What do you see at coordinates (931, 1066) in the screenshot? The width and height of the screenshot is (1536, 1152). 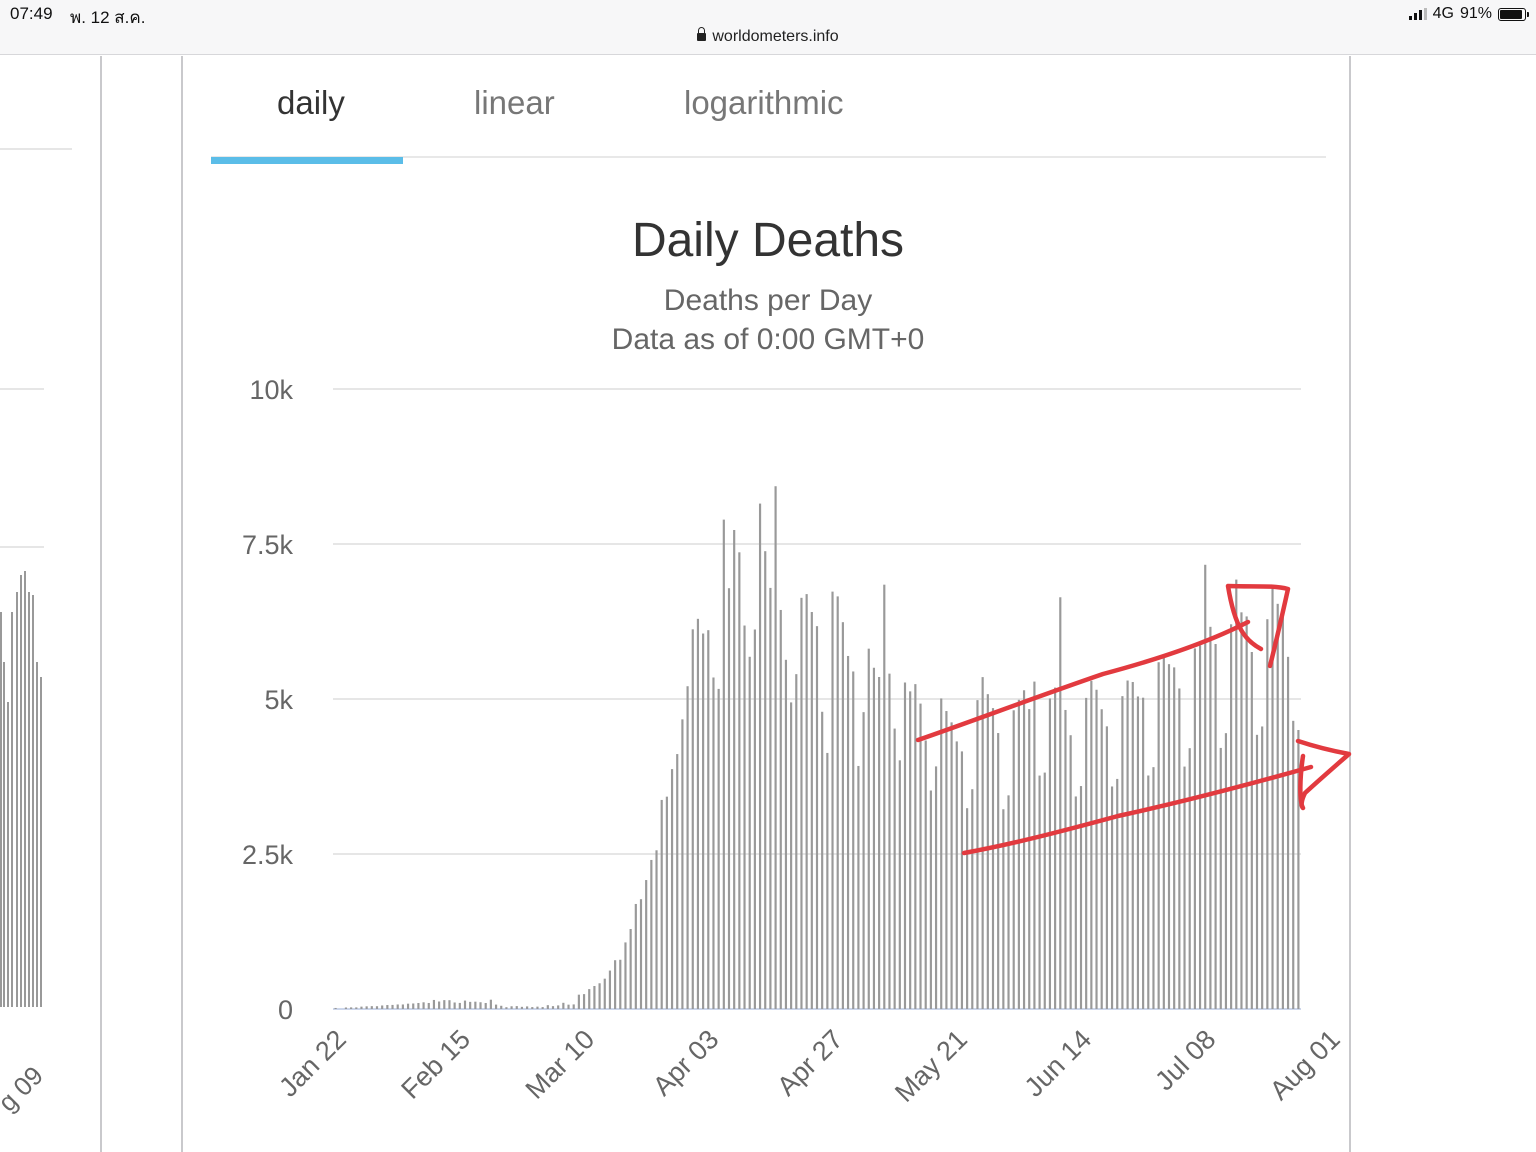 I see `x-tick-label: May 21` at bounding box center [931, 1066].